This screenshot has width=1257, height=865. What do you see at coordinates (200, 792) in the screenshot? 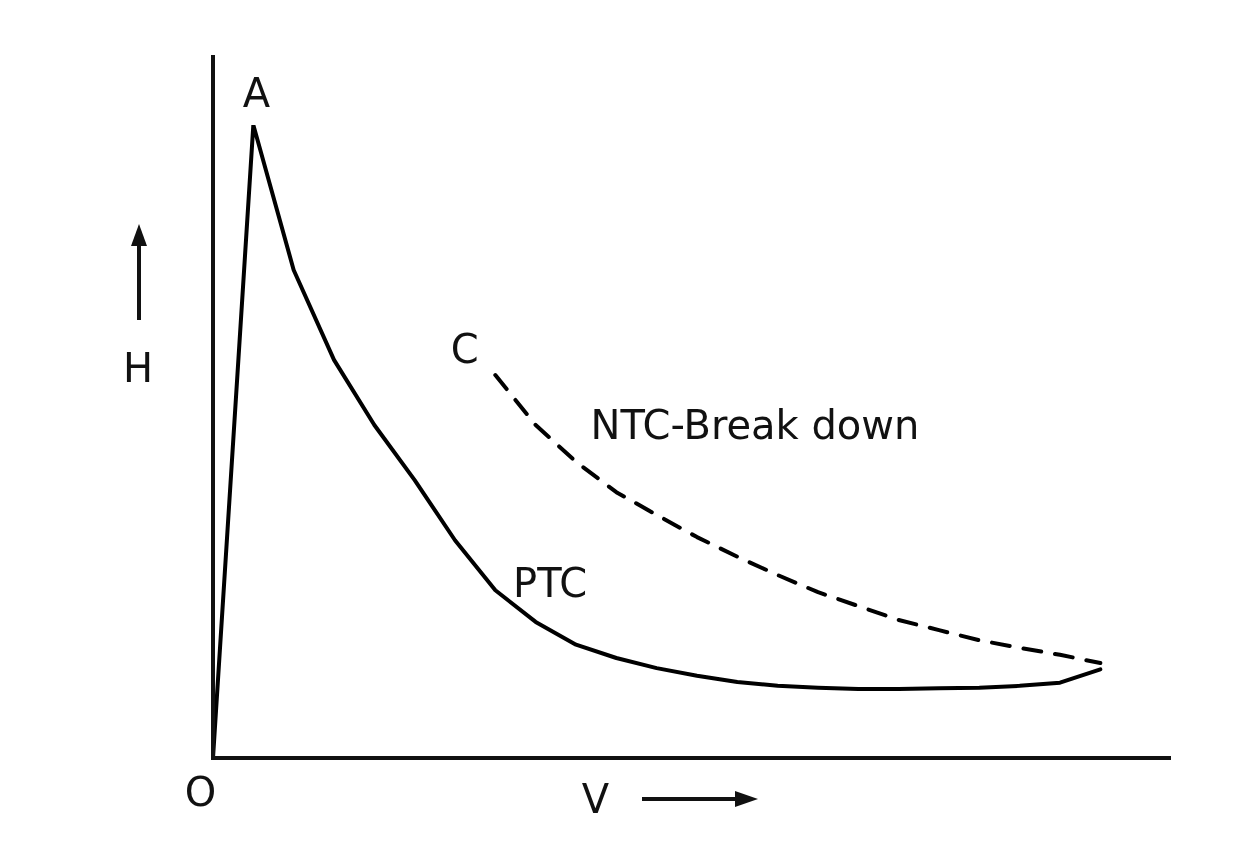
I see `text: O` at bounding box center [200, 792].